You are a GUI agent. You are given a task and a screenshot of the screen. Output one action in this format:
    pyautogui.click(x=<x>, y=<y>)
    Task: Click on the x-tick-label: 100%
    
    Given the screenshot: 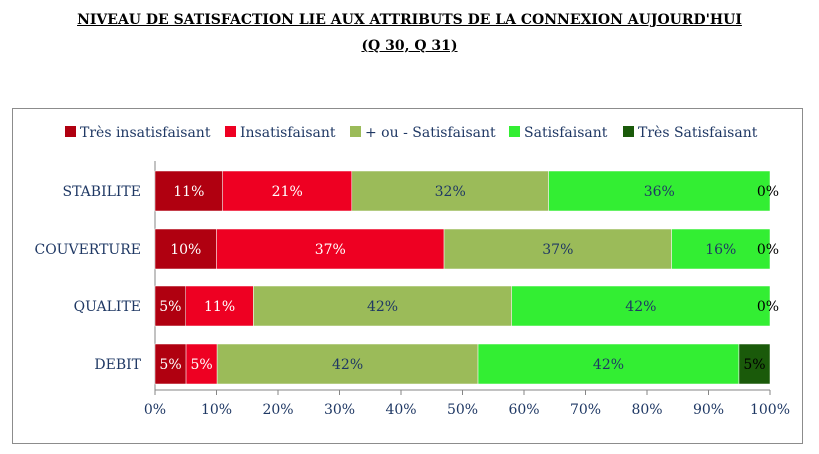 What is the action you would take?
    pyautogui.click(x=770, y=410)
    